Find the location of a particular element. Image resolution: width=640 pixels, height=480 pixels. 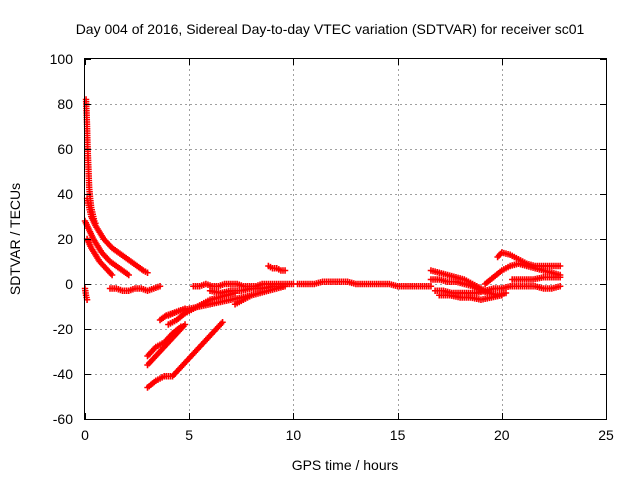

y-tick-label: 100 is located at coordinates (62, 59).